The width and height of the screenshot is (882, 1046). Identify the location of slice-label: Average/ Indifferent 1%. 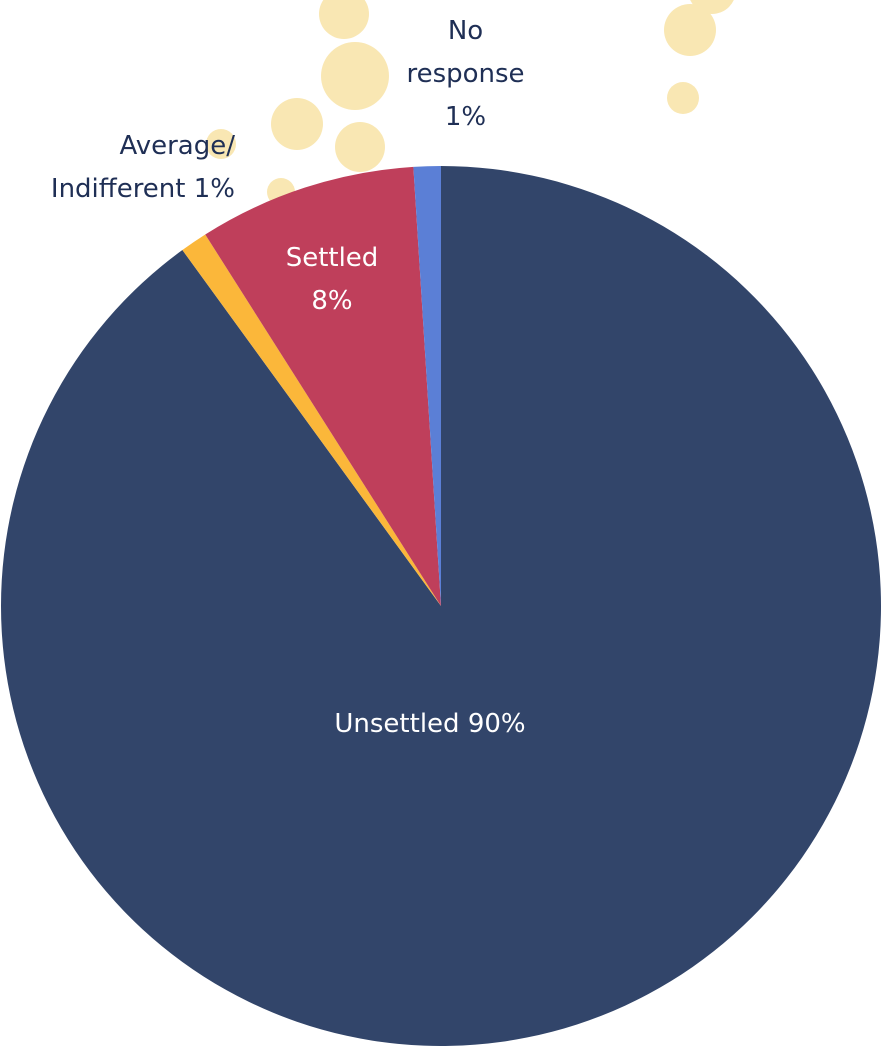
(125, 168).